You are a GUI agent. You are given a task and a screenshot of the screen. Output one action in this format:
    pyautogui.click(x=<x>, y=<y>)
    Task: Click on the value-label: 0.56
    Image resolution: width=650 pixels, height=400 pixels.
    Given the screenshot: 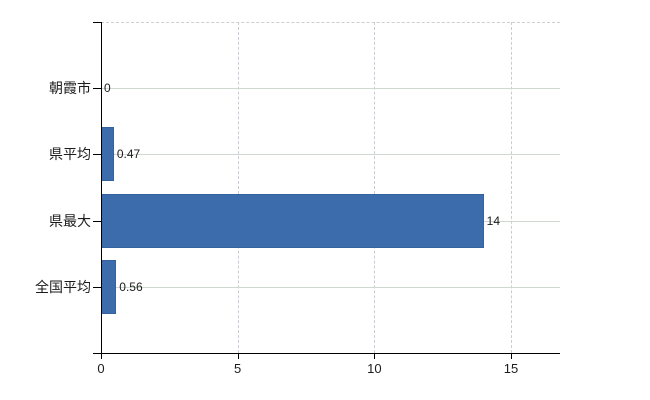 What is the action you would take?
    pyautogui.click(x=131, y=286)
    